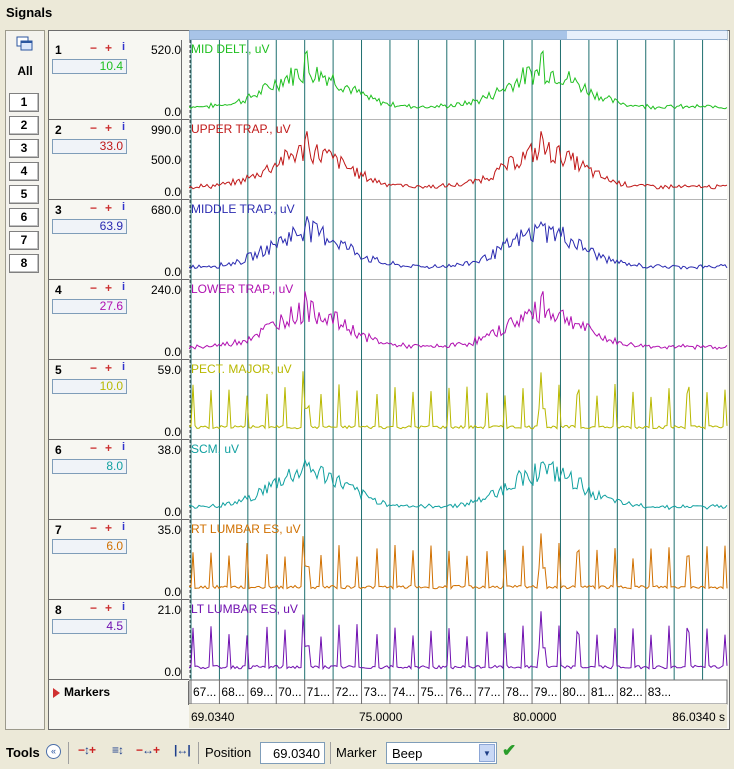  Describe the element at coordinates (58, 50) in the screenshot. I see `channel-number: 1` at that location.